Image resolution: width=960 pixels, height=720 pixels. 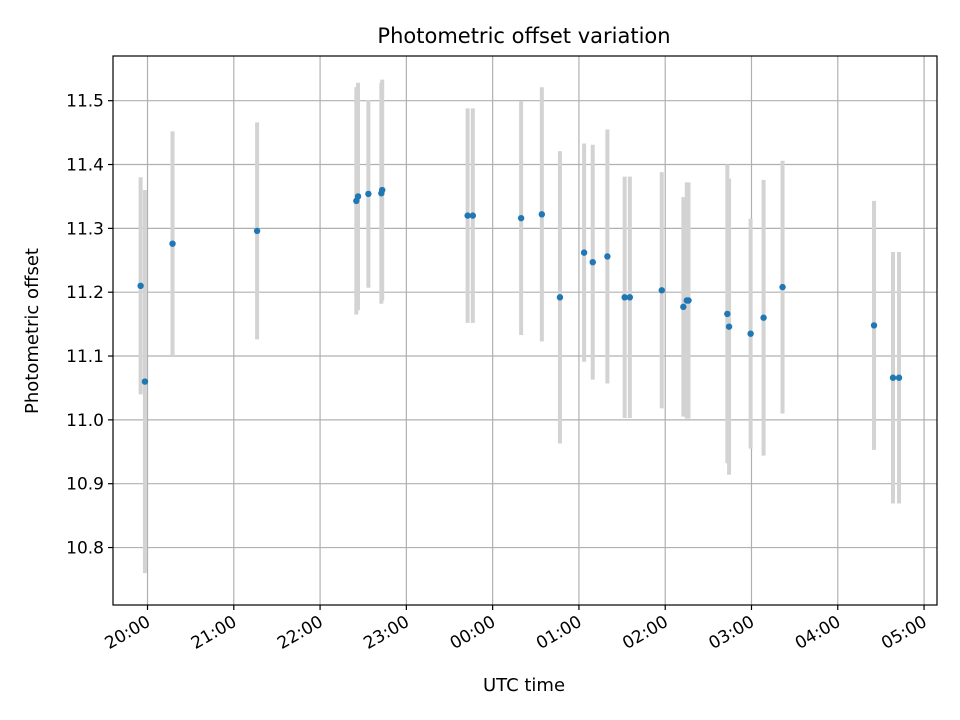 I want to click on x-tick-label: 02:00, so click(x=645, y=633).